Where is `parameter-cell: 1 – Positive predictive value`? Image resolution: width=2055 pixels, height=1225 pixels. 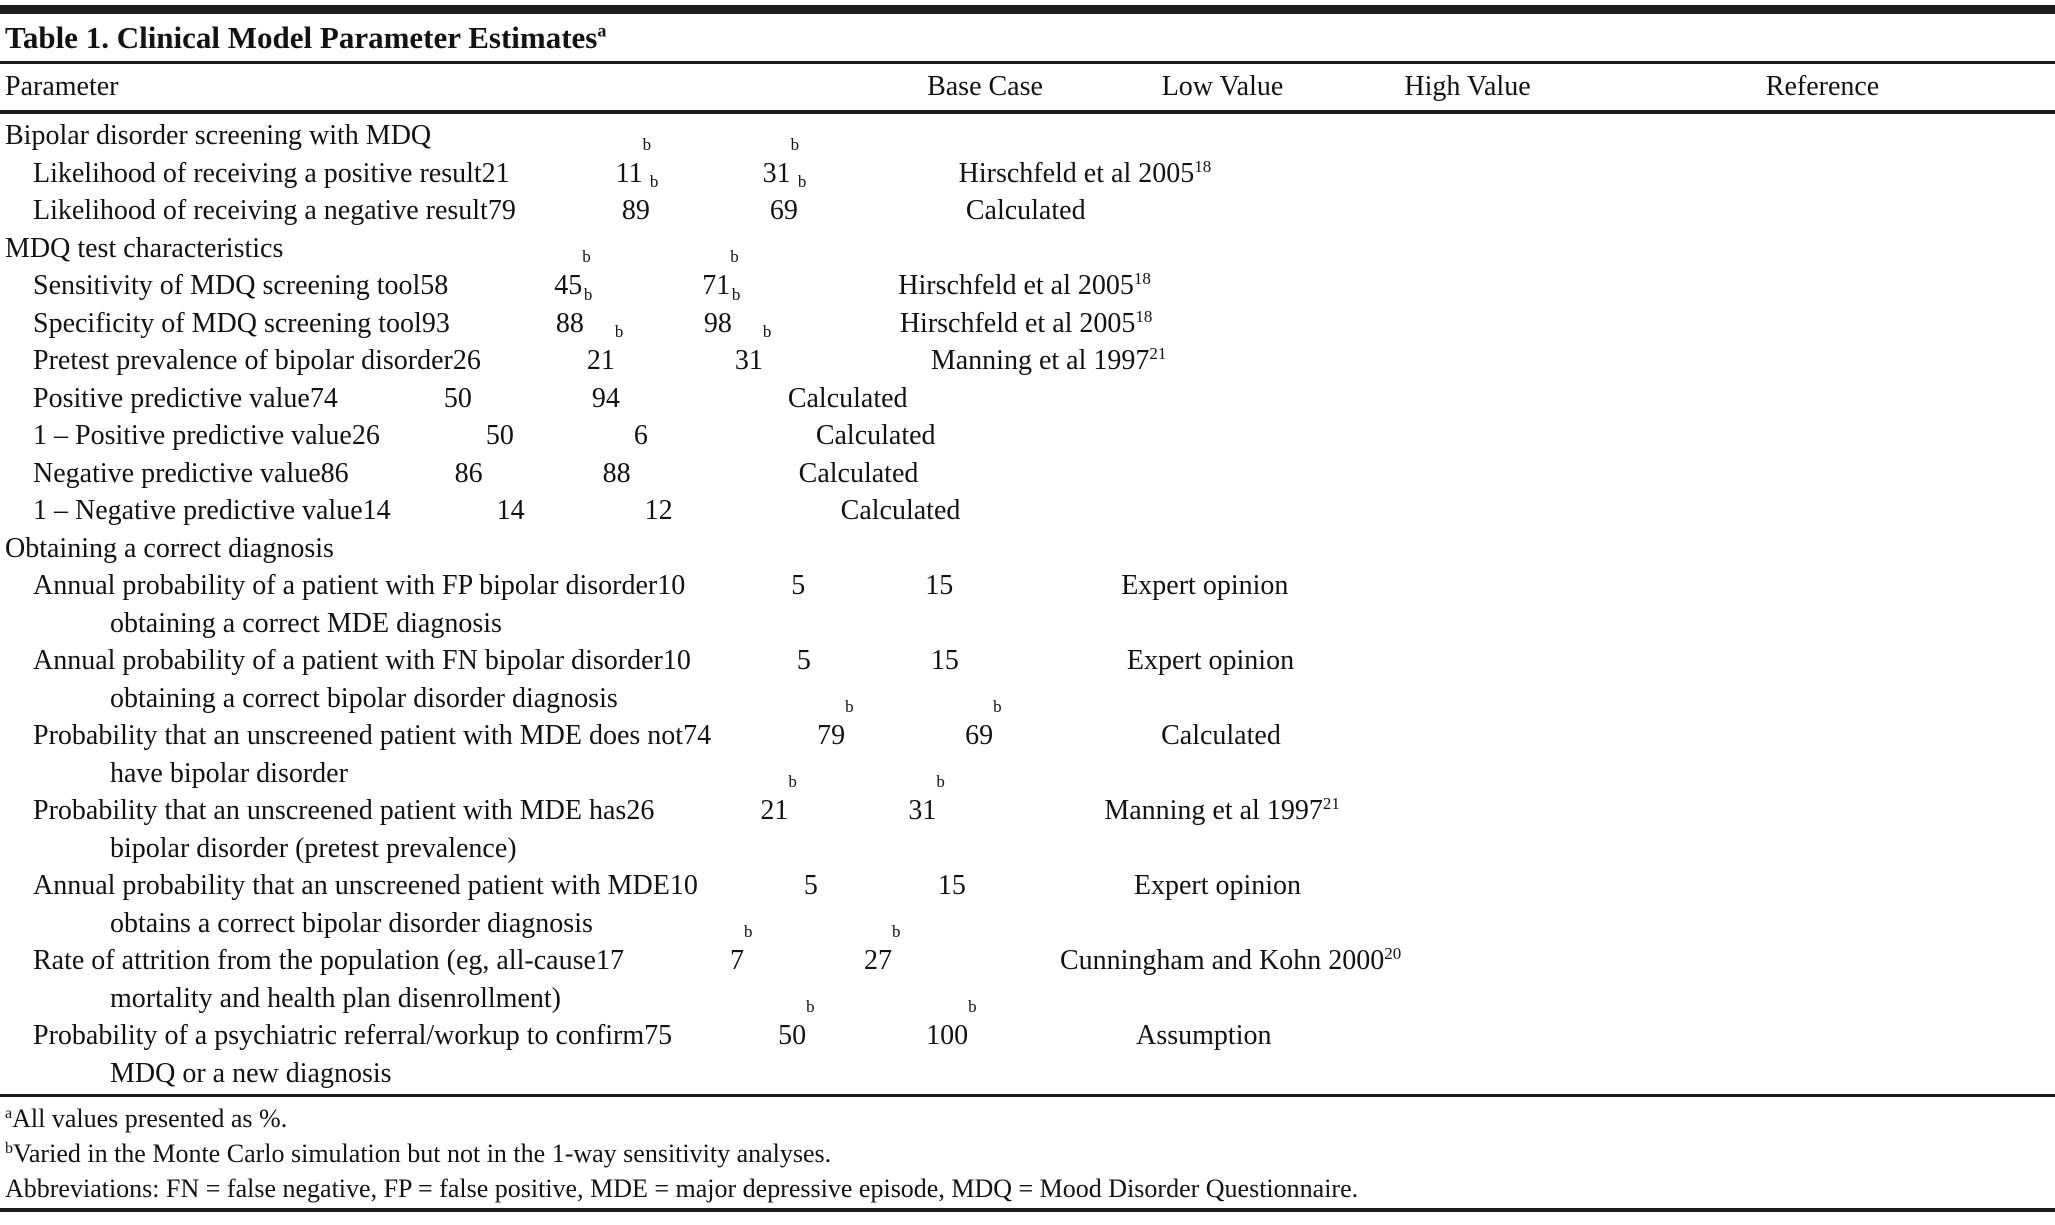
parameter-cell: 1 – Positive predictive value is located at coordinates (176, 436).